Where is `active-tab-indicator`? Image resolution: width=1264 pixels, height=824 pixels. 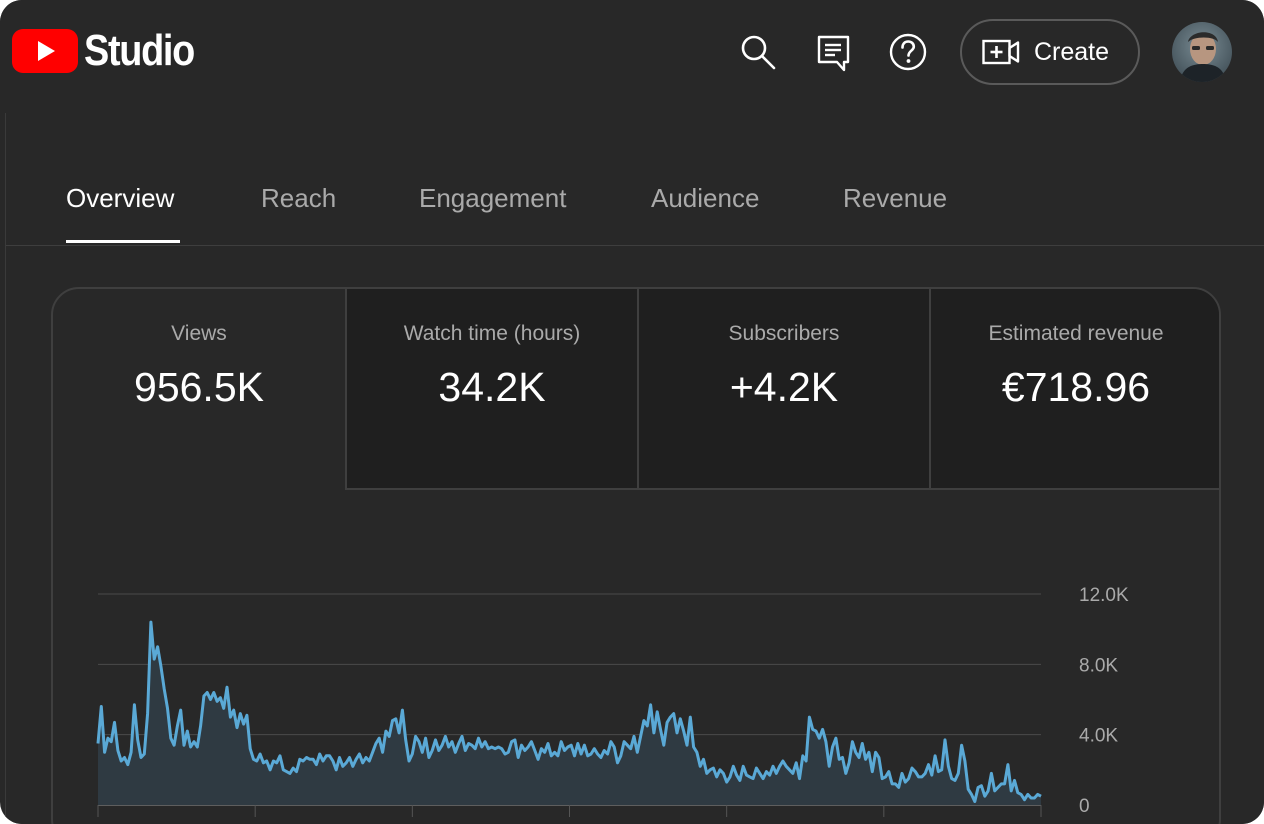
active-tab-indicator is located at coordinates (123, 241).